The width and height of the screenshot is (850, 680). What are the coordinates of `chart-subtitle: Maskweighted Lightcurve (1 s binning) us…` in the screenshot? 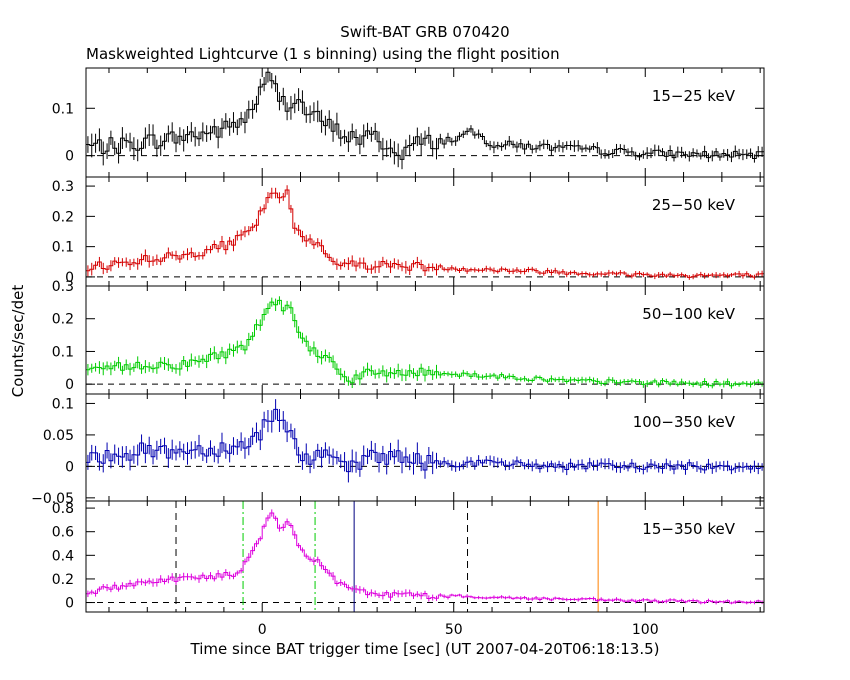 It's located at (323, 54).